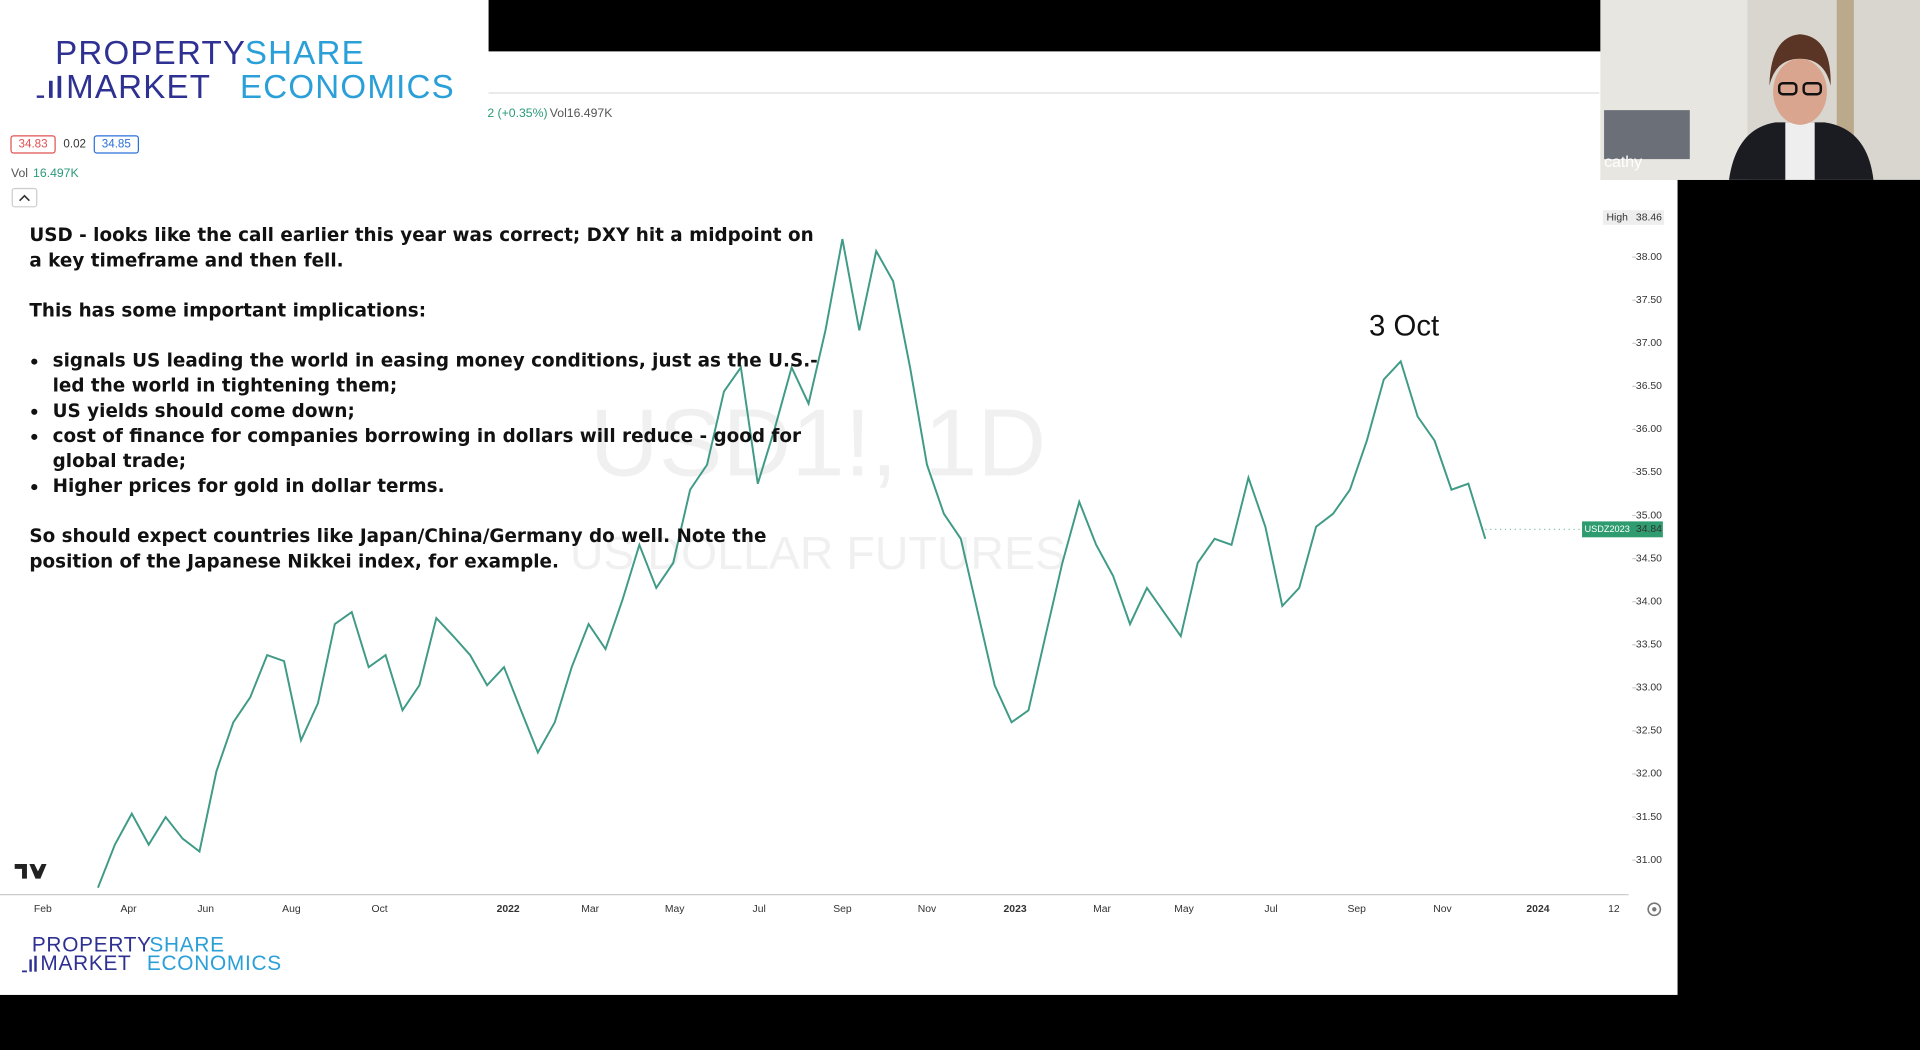  I want to click on webcam-person-shirt, so click(1800, 151).